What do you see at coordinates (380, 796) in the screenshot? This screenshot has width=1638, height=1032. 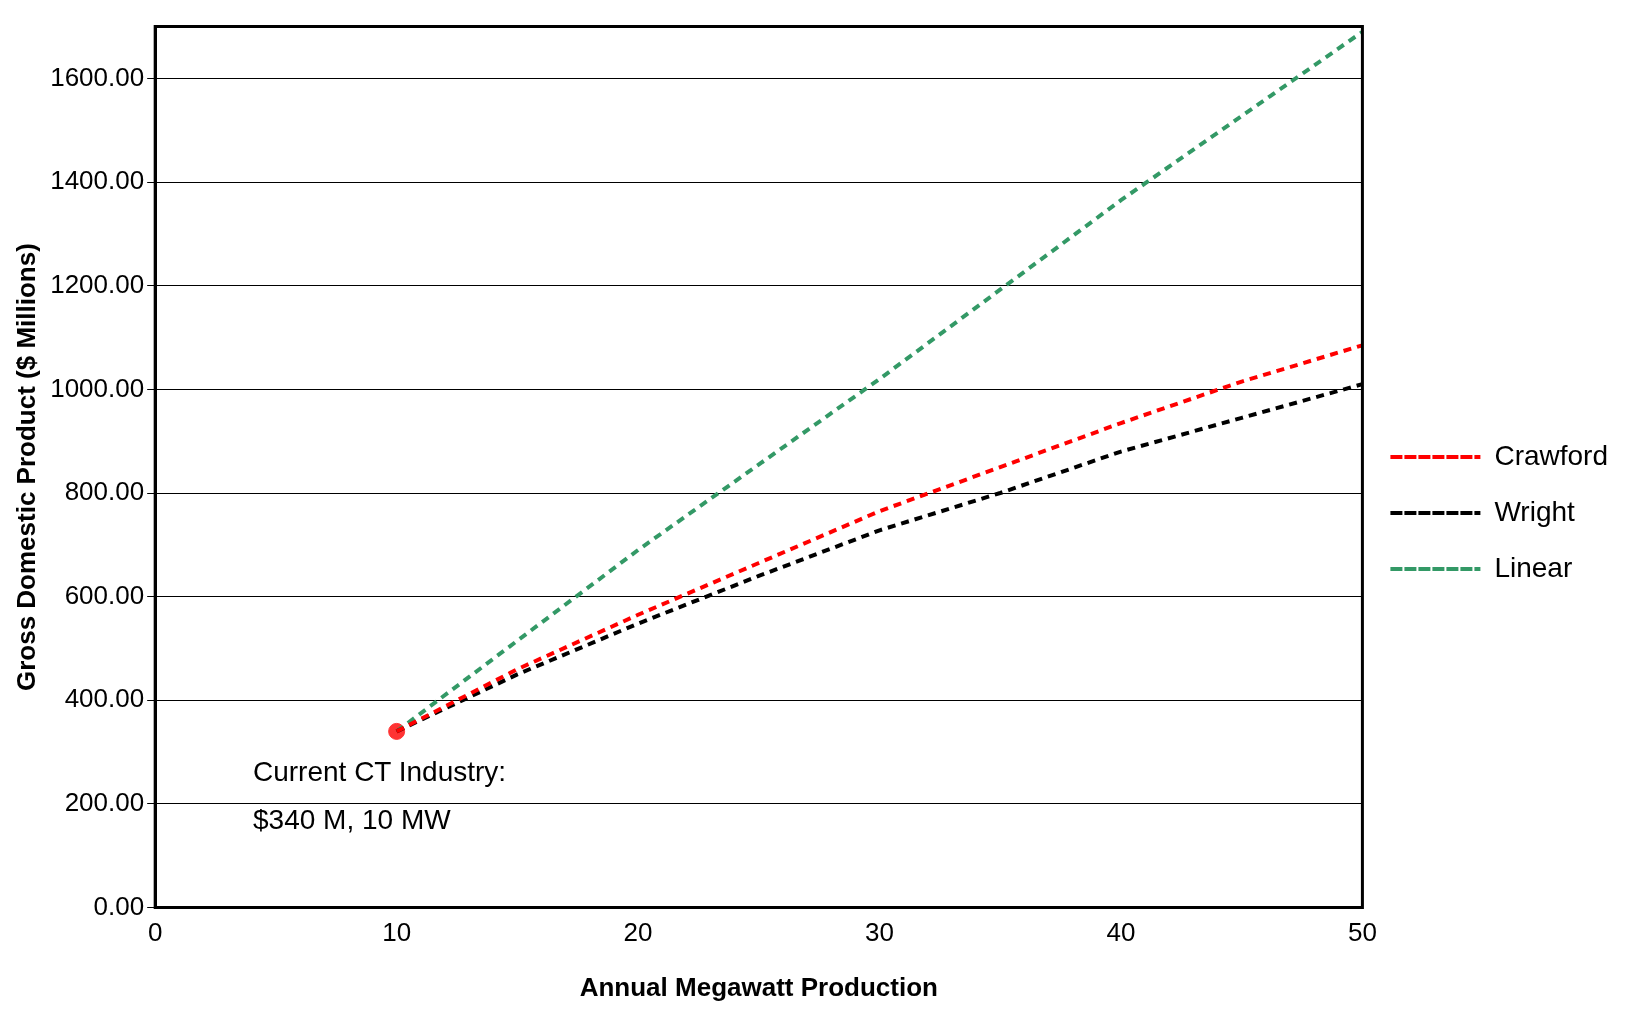 I see `annotation: Current CT Industry: $340 M, 10 MW` at bounding box center [380, 796].